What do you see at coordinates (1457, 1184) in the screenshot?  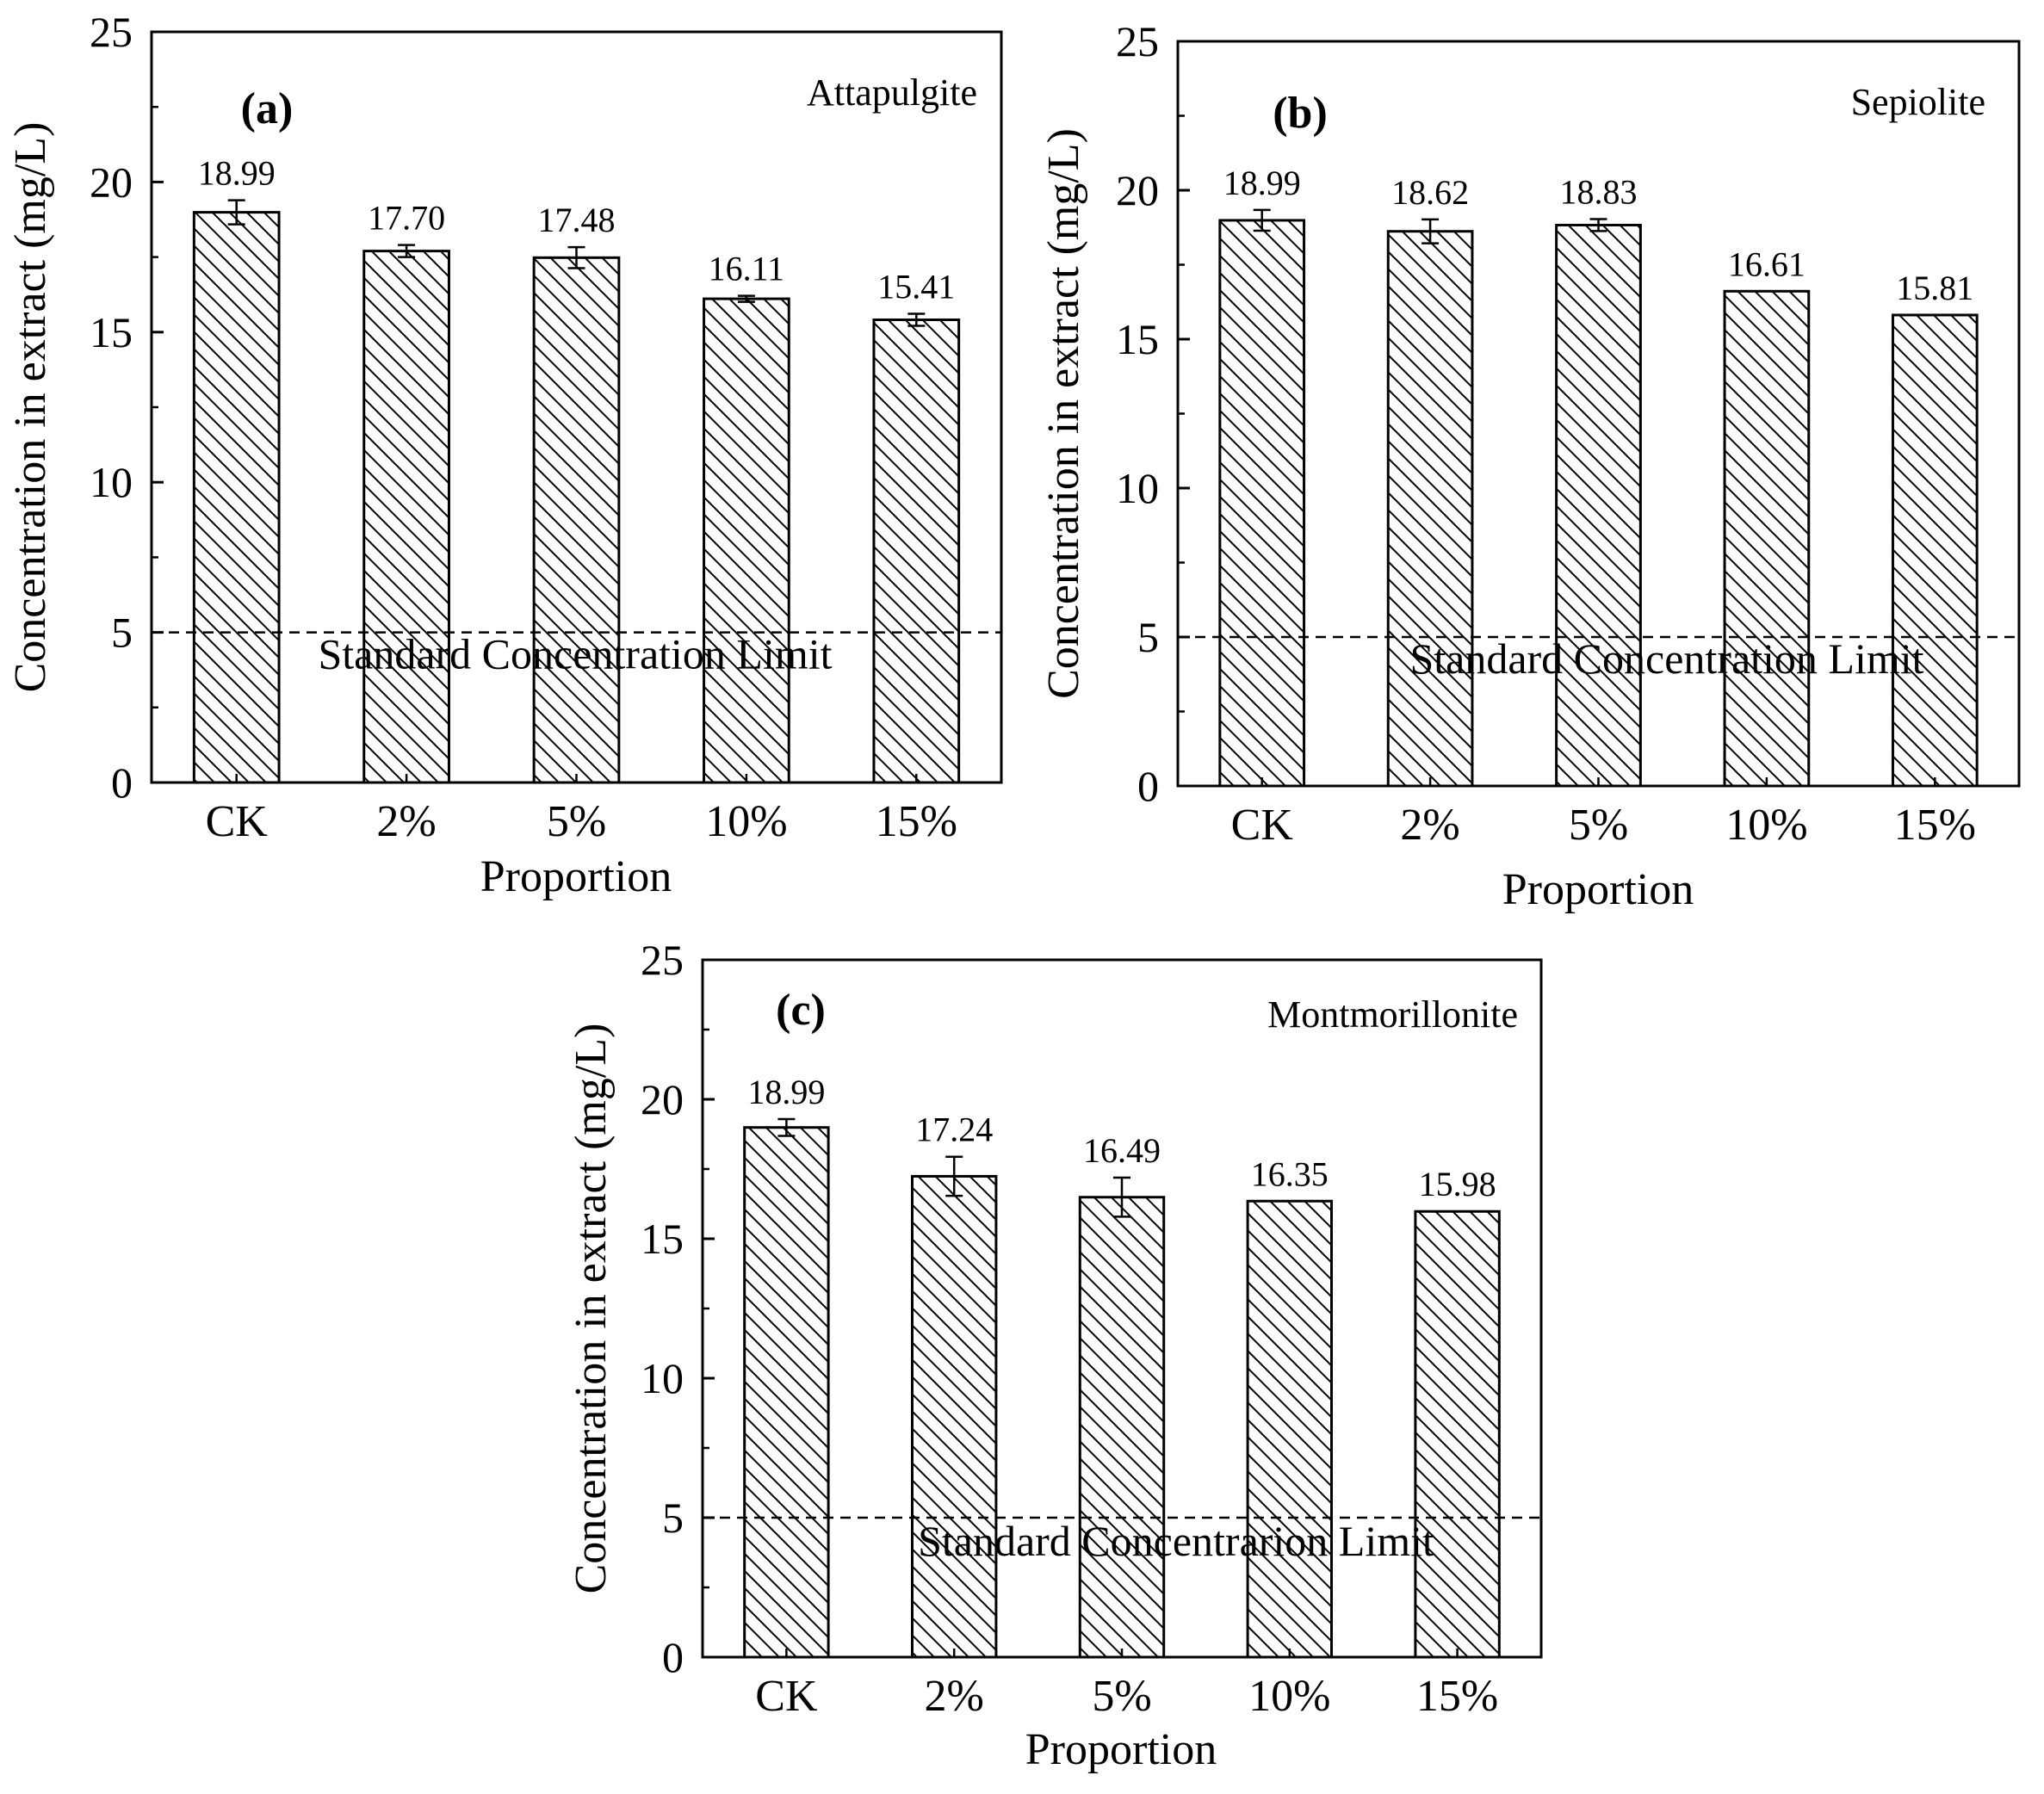 I see `bar-value-label: 15.98` at bounding box center [1457, 1184].